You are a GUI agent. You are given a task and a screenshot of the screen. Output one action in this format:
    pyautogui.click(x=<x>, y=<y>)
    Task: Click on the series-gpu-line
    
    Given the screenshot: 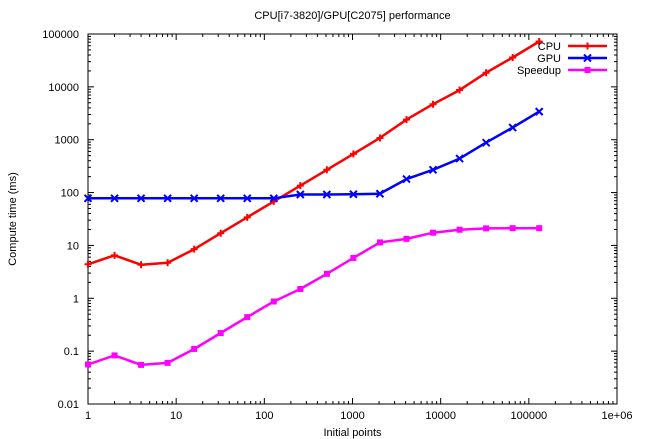 What is the action you would take?
    pyautogui.click(x=314, y=155)
    